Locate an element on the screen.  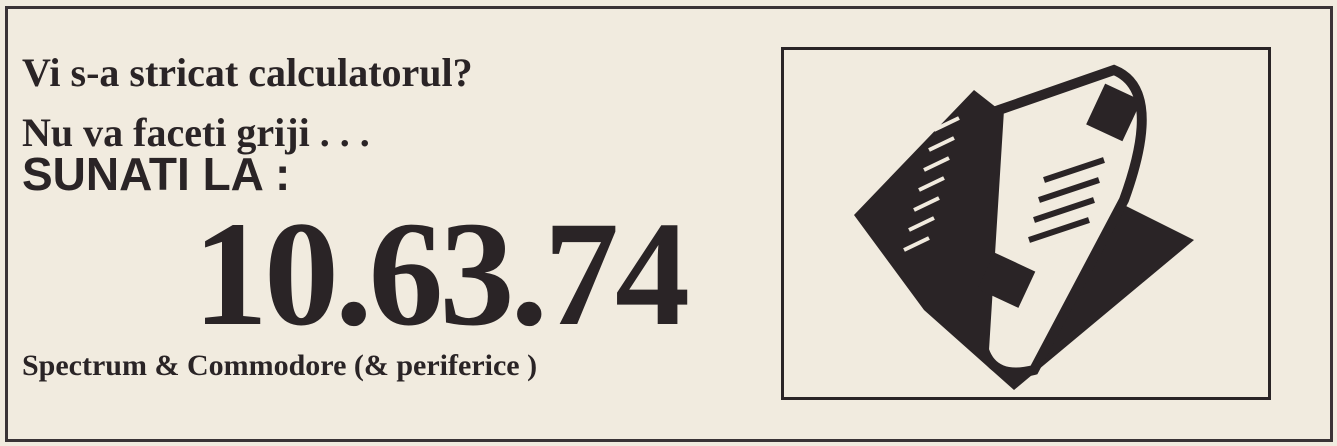
call-text: SUNATI LA : is located at coordinates (156, 174).